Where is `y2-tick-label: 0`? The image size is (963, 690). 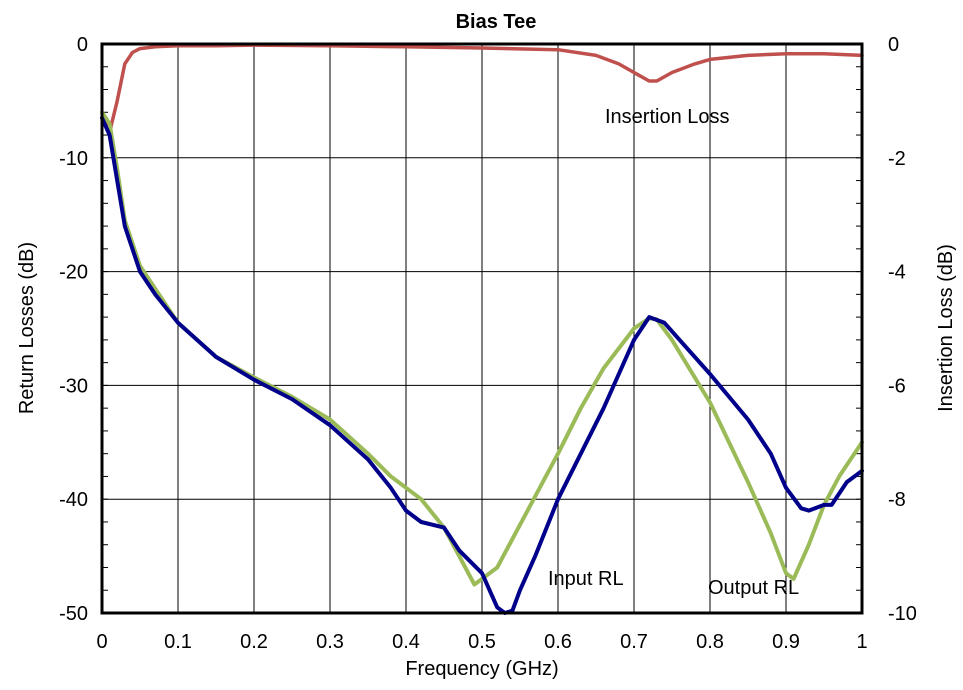 y2-tick-label: 0 is located at coordinates (893, 45).